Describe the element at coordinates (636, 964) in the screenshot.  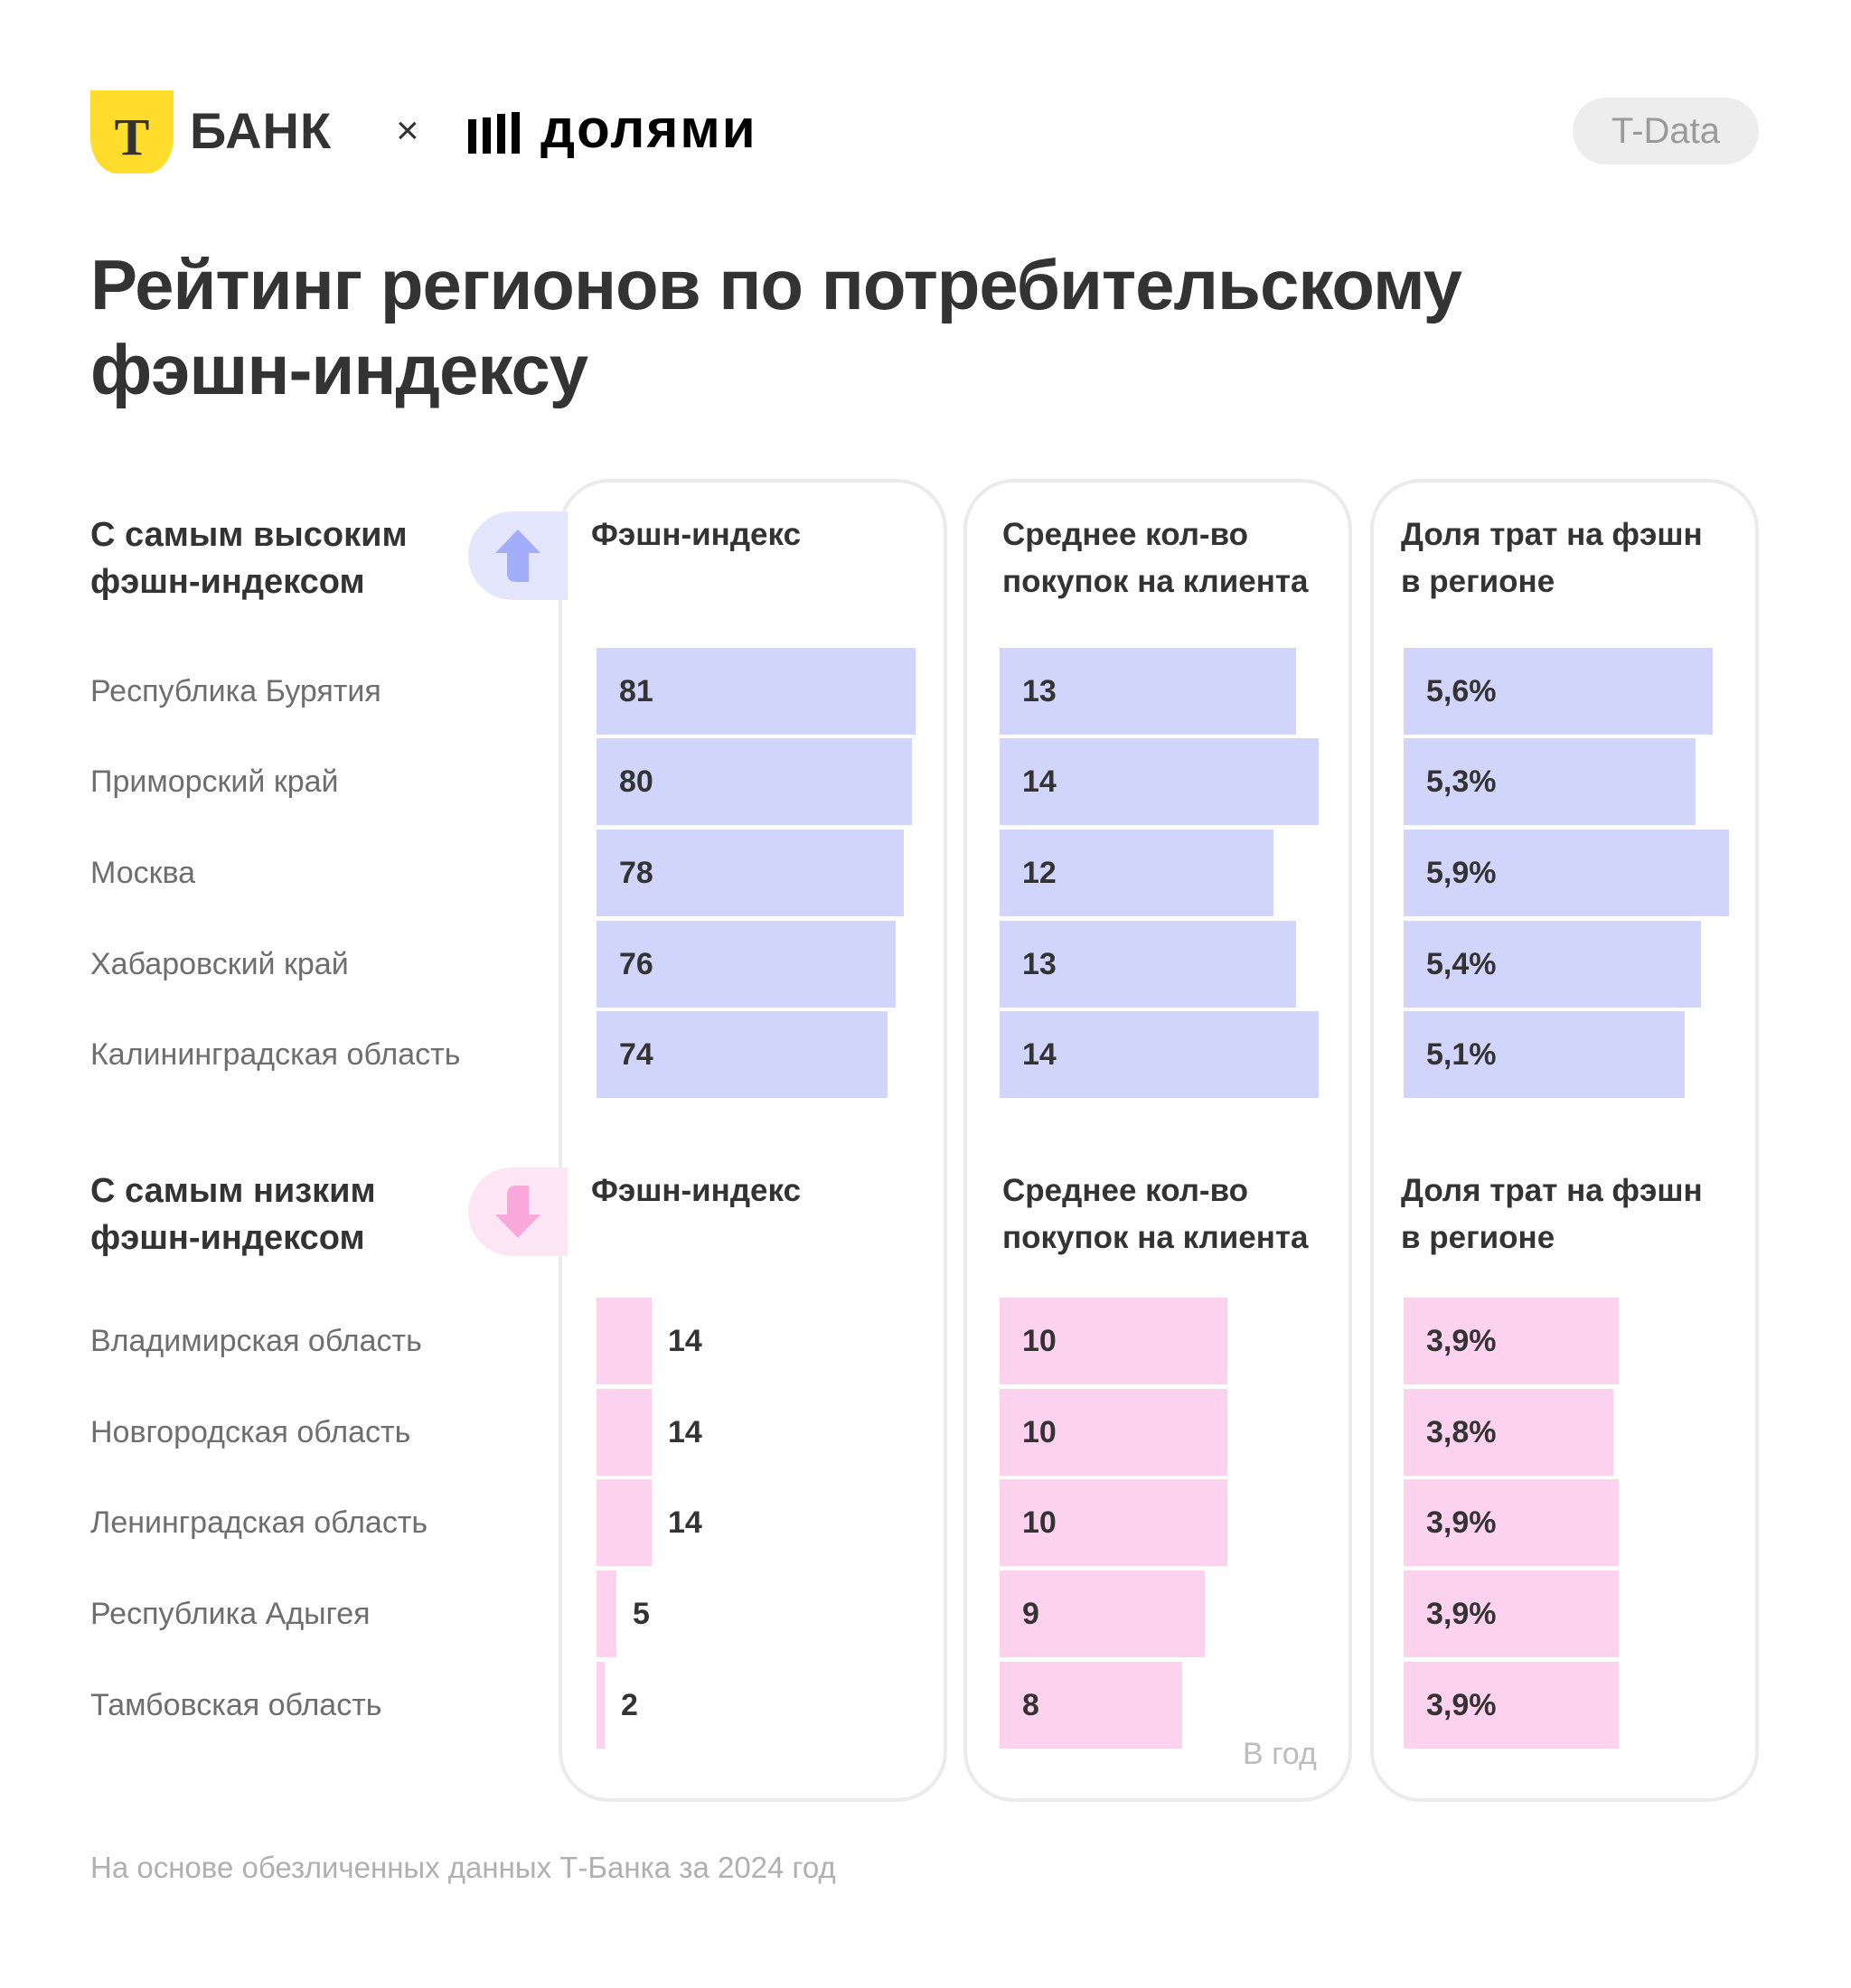
I see `bar-value-label: 76` at that location.